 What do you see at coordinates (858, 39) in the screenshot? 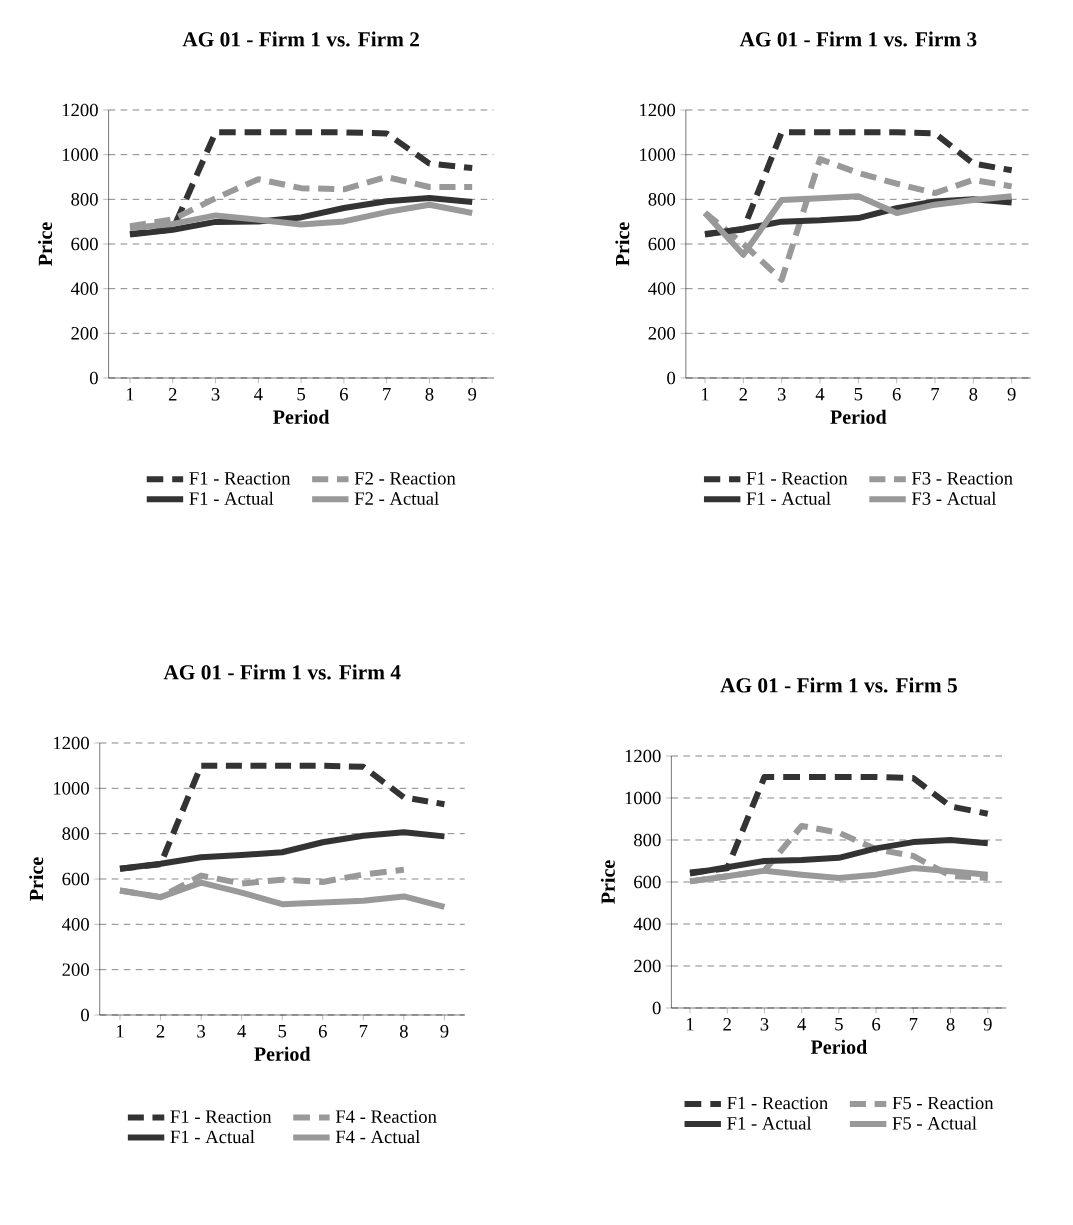
I see `chart-title: AG 01 - Firm 1 vs. Firm 3` at bounding box center [858, 39].